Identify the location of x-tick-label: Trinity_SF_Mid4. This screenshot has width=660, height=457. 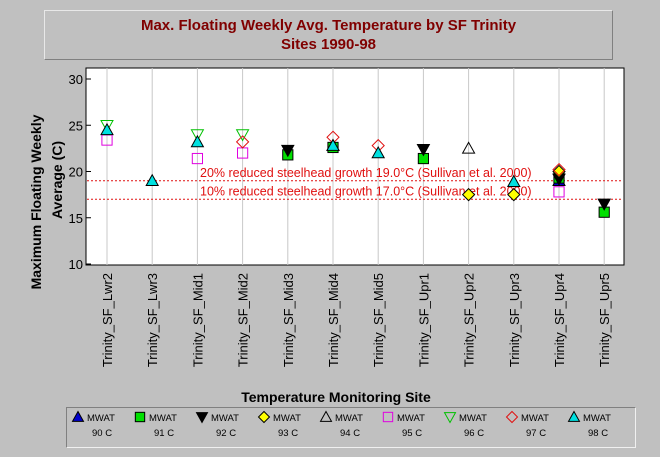
(333, 320).